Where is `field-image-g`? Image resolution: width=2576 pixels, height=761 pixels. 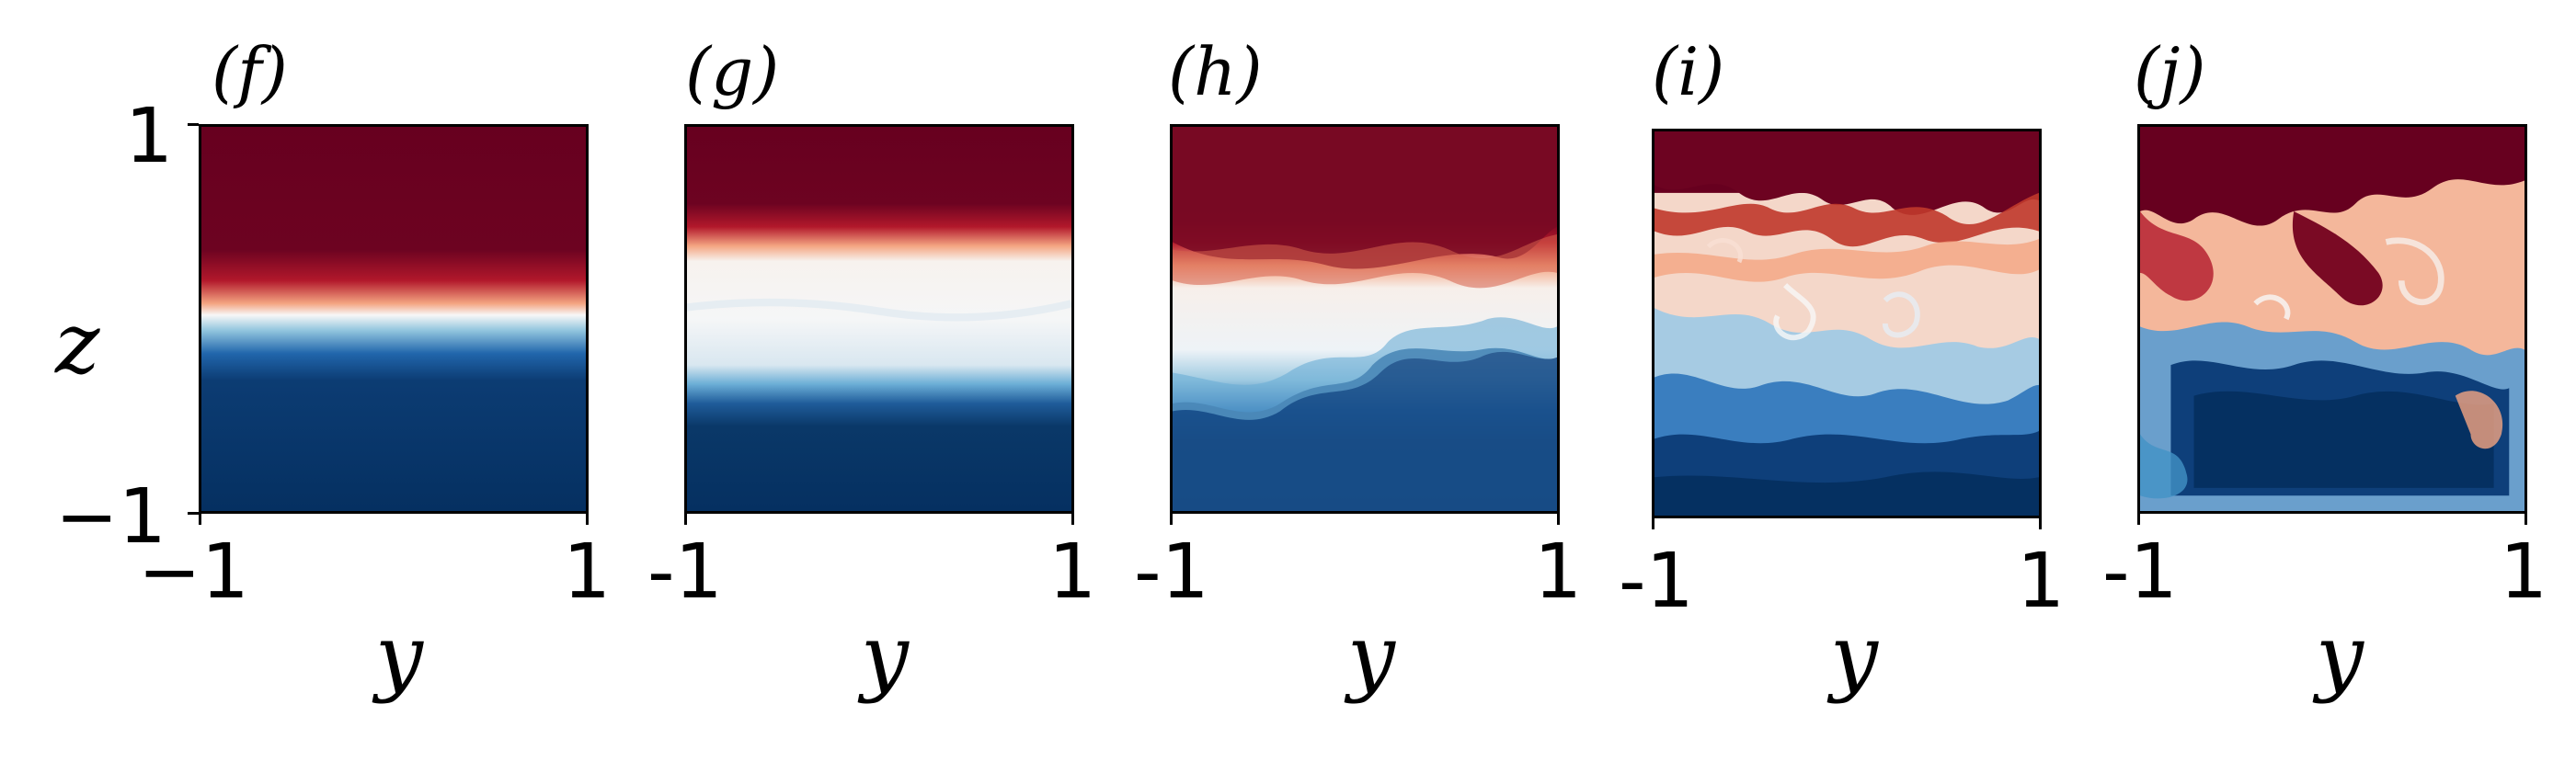
field-image-g is located at coordinates (879, 319).